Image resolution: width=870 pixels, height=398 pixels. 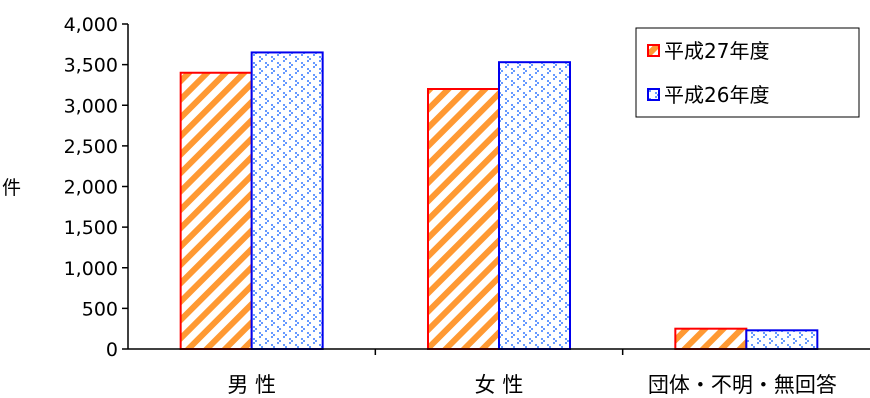 I want to click on y-tick-label: 0, so click(x=112, y=350).